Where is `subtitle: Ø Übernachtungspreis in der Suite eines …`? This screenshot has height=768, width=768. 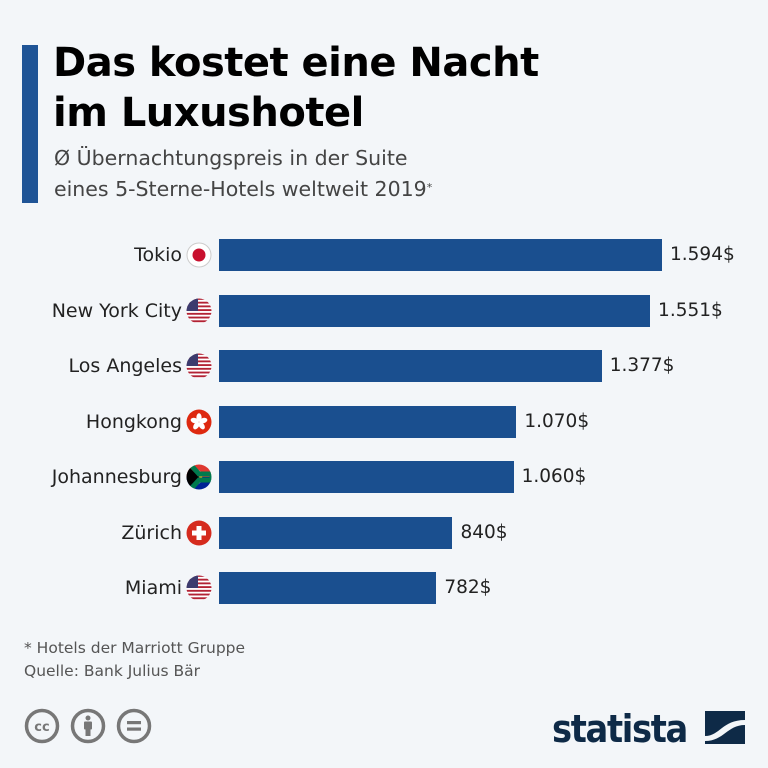 subtitle: Ø Übernachtungspreis in der Suite eines … is located at coordinates (404, 174).